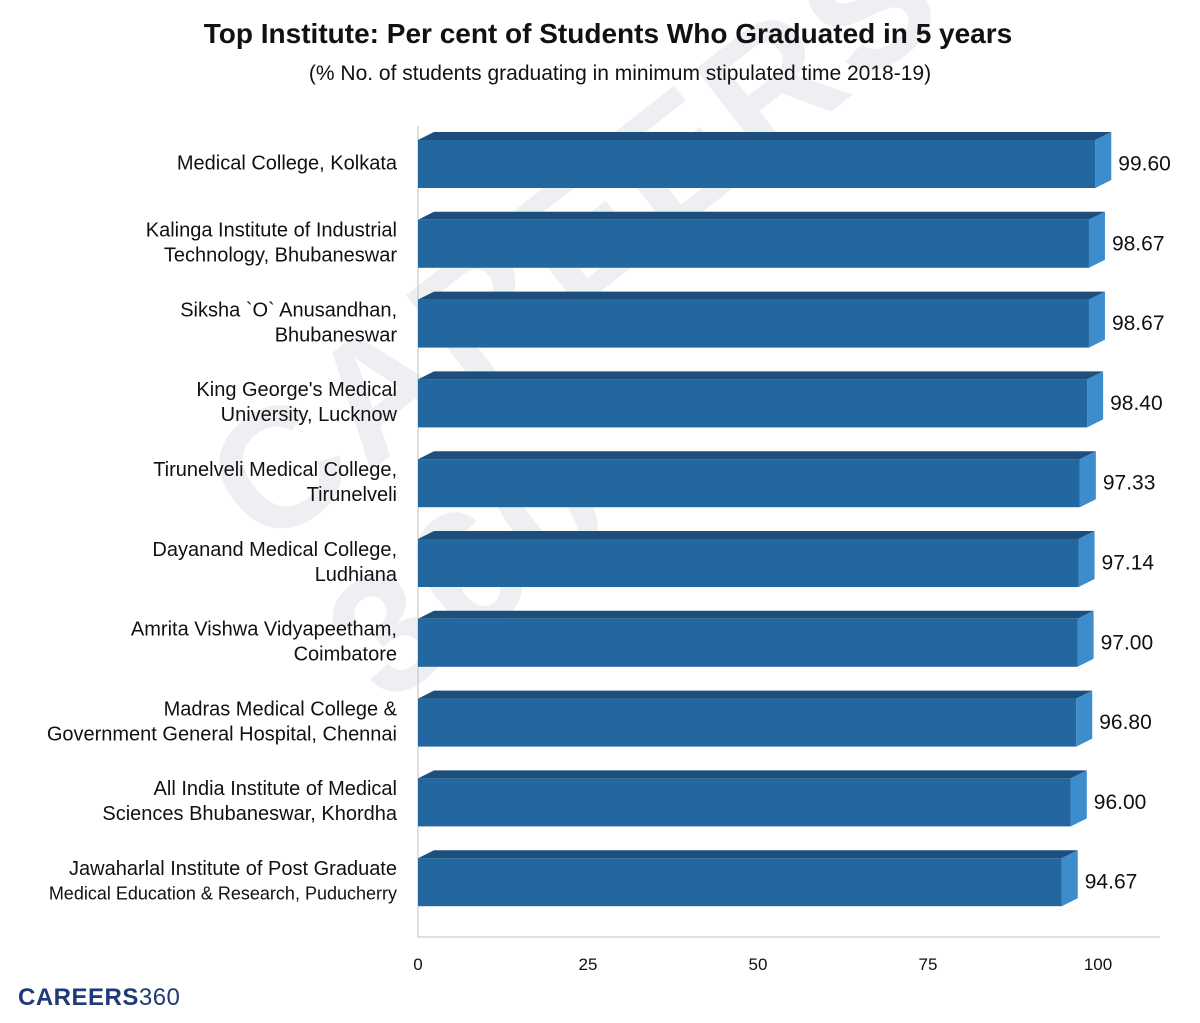 The width and height of the screenshot is (1200, 1023). I want to click on category-label: Siksha `O` Anusandhan,, so click(288, 310).